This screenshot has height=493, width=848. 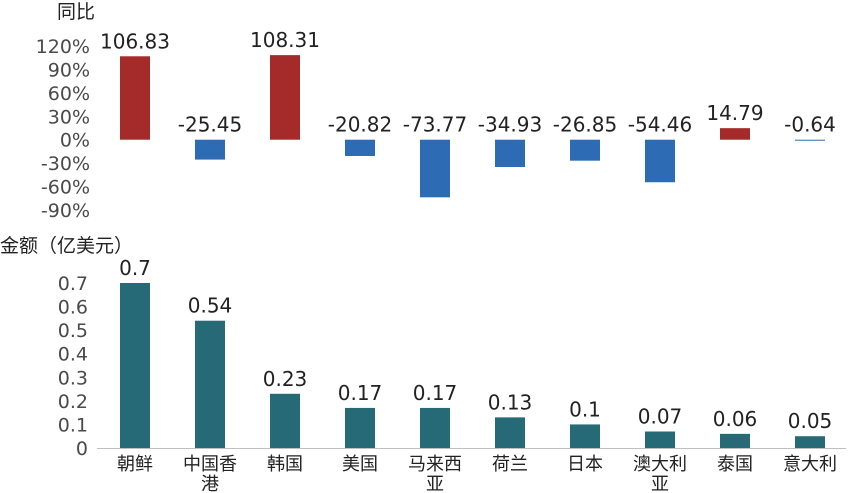 What do you see at coordinates (285, 464) in the screenshot?
I see `category-label: 韩国` at bounding box center [285, 464].